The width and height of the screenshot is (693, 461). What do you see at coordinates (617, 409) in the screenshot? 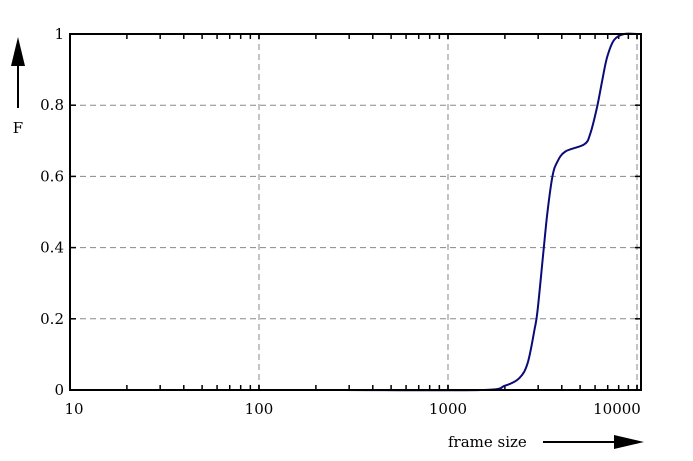
I see `x-tick-label: 10000` at bounding box center [617, 409].